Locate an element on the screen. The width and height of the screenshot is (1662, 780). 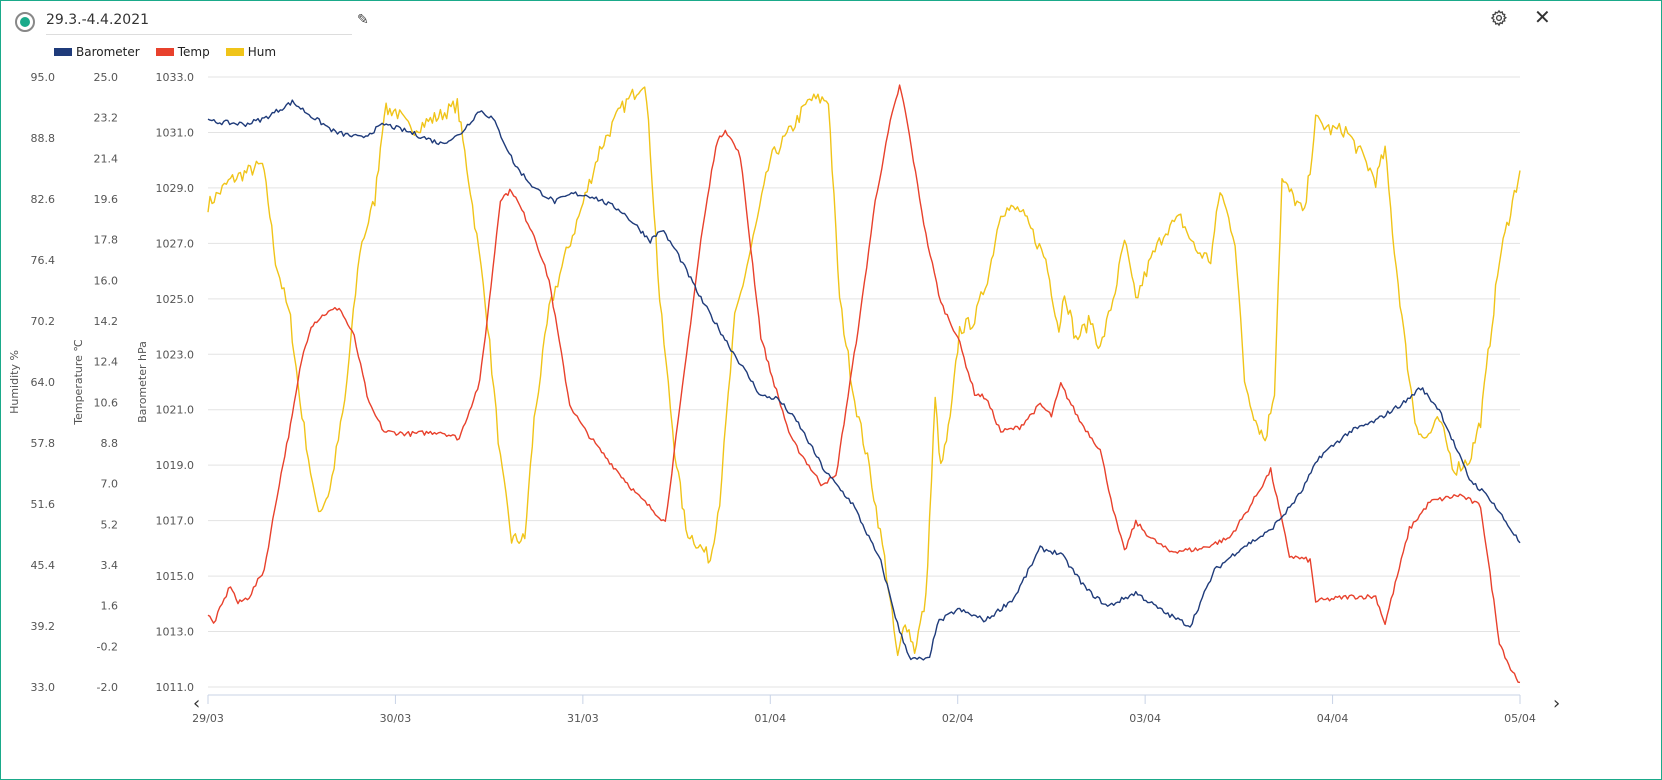
y-tick-label-baro: 1029.0 is located at coordinates (175, 188).